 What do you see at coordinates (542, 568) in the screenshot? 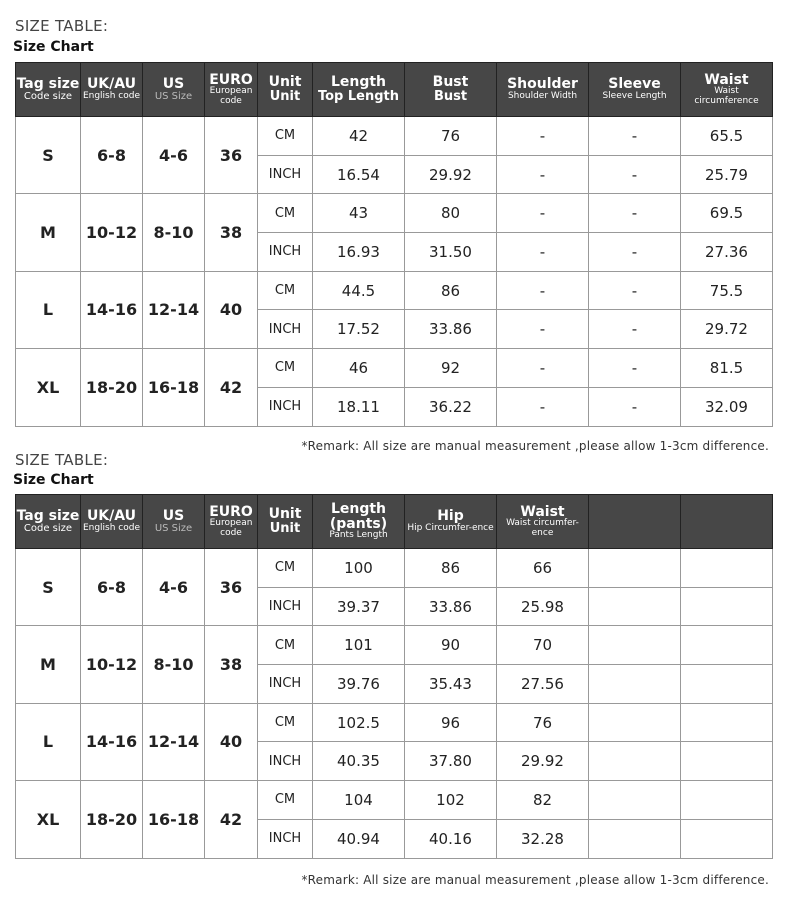
I see `measurement-cell: 66` at bounding box center [542, 568].